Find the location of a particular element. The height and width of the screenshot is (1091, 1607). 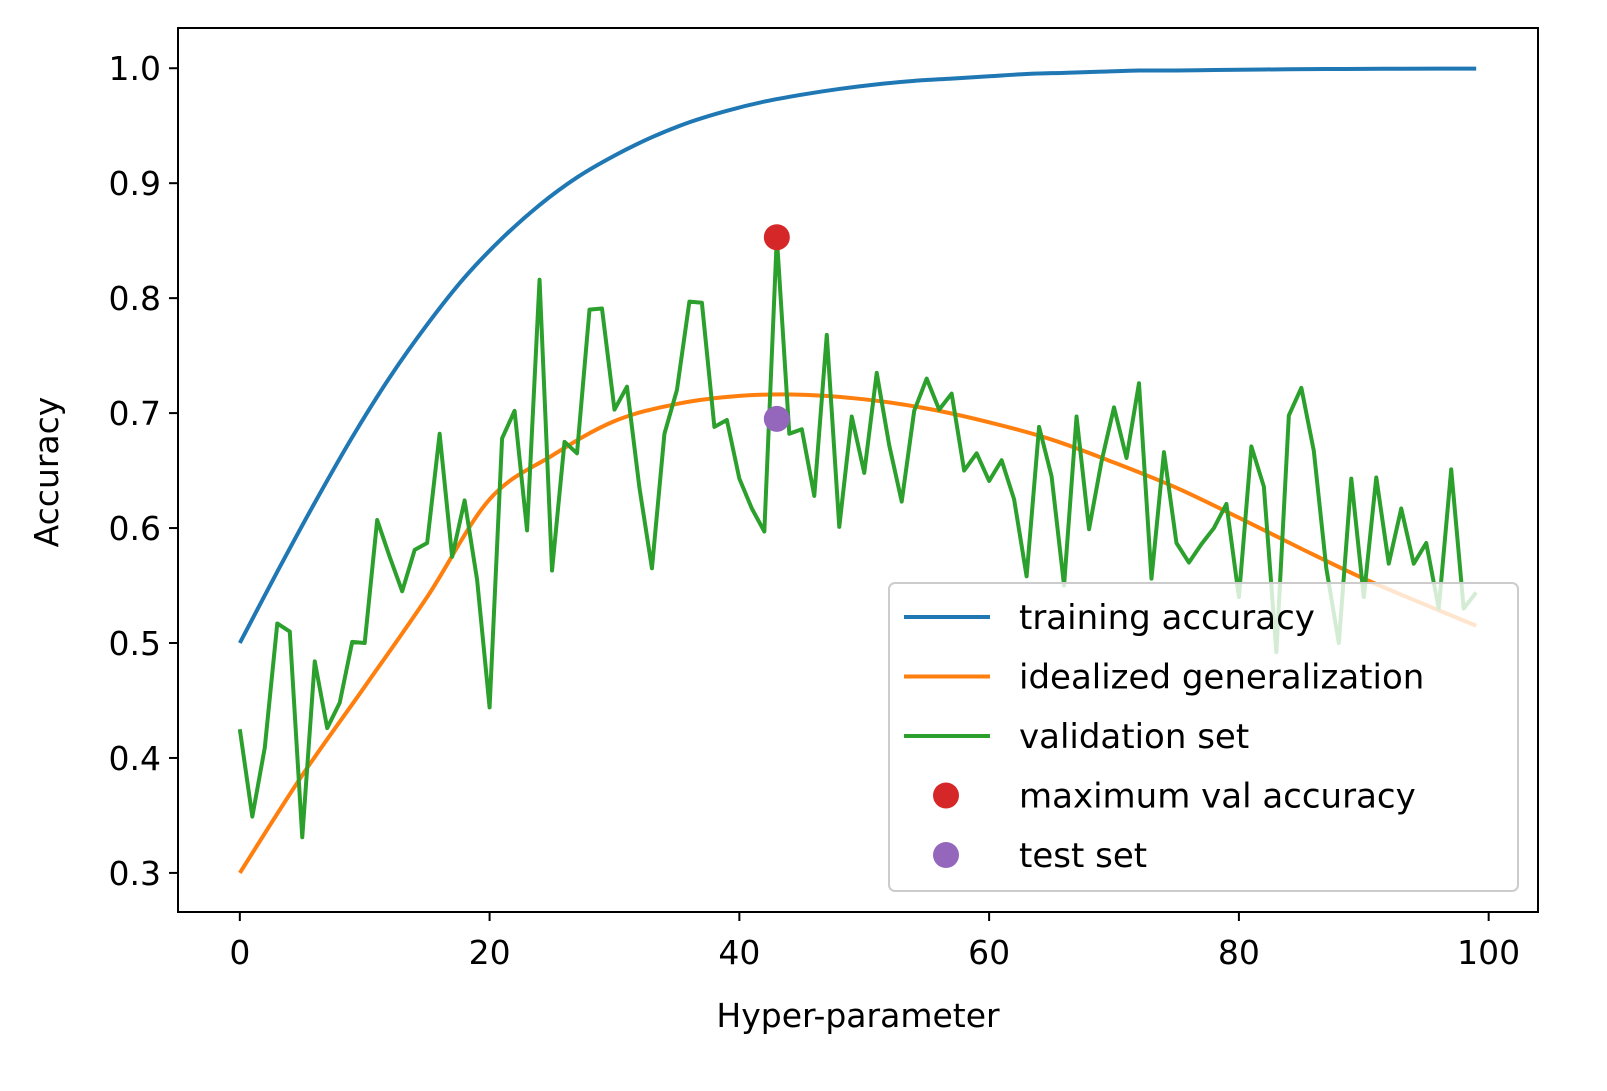

y-tick-label: 0.3 is located at coordinates (135, 873).